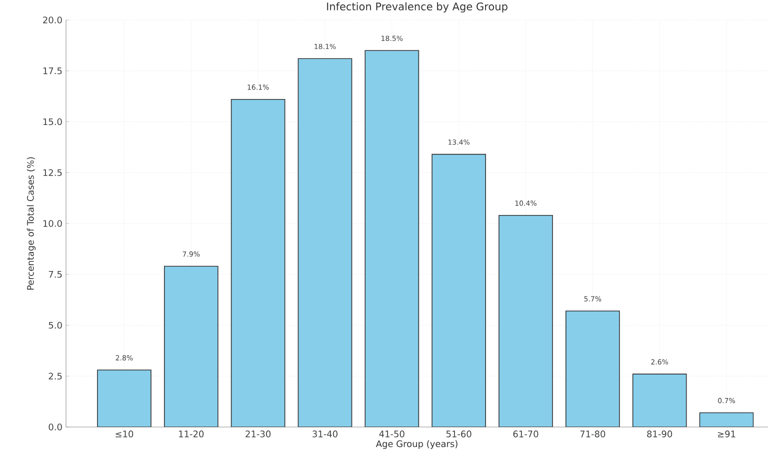  I want to click on x-tick-label: ≥91, so click(727, 434).